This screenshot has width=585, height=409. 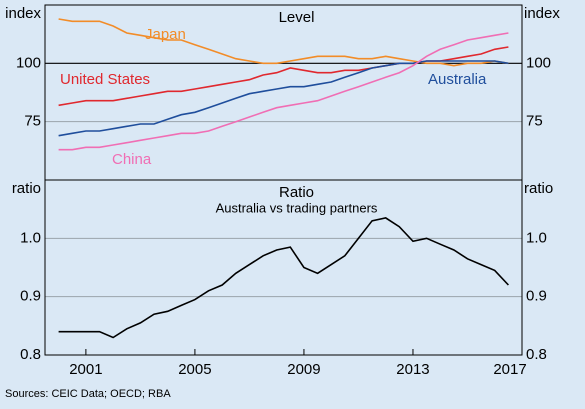 What do you see at coordinates (165, 34) in the screenshot?
I see `series-label: Japan` at bounding box center [165, 34].